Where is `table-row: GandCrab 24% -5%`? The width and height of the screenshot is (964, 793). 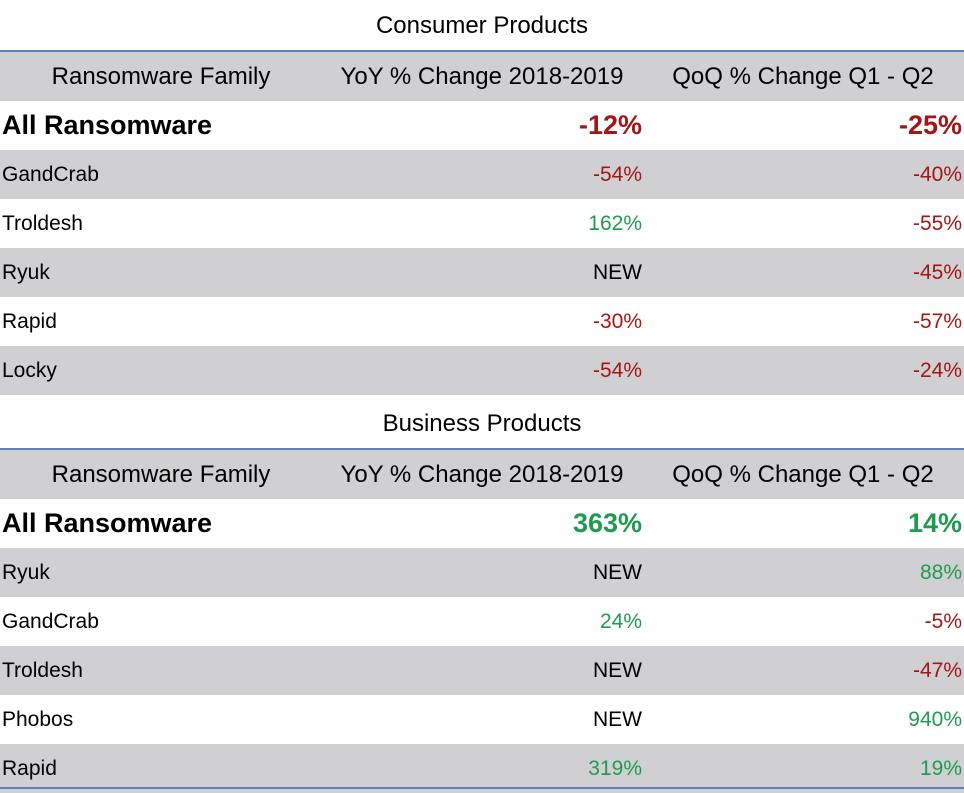
table-row: GandCrab 24% -5% is located at coordinates (482, 621).